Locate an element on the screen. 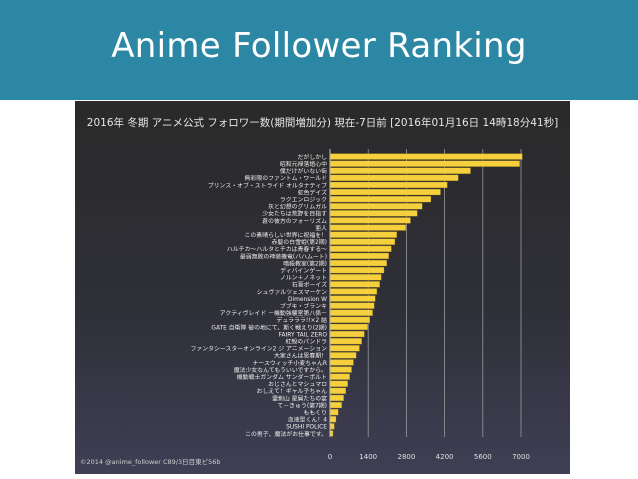 The image size is (638, 479). category-label: 機動戦士ガンダム サンダーボルト is located at coordinates (282, 377).